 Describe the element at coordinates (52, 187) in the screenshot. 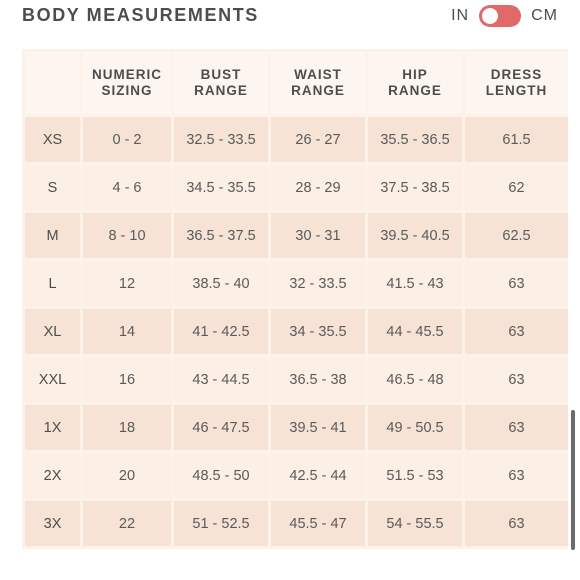

I see `cell-size: S` at that location.